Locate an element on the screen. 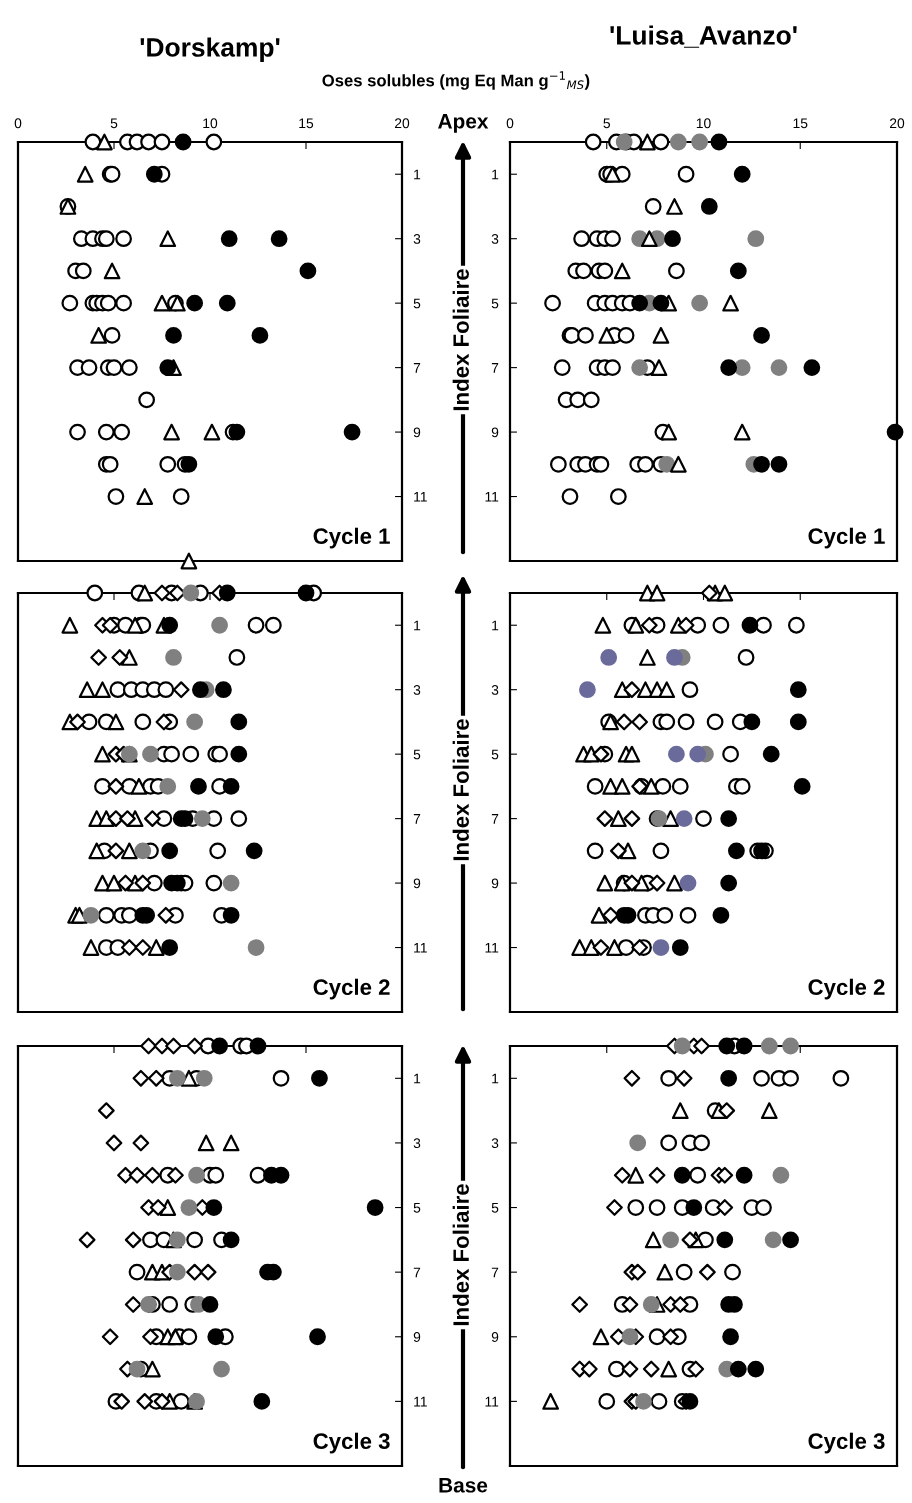 This screenshot has width=912, height=1503. chart-title: 'Luisa_Avanzo' is located at coordinates (703, 36).